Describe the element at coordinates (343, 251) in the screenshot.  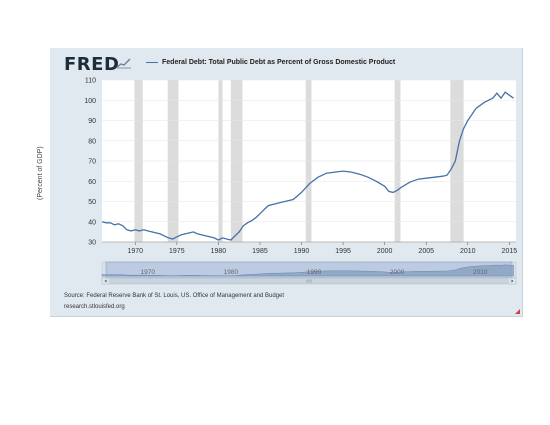
I see `x-tick-label: 1995` at that location.